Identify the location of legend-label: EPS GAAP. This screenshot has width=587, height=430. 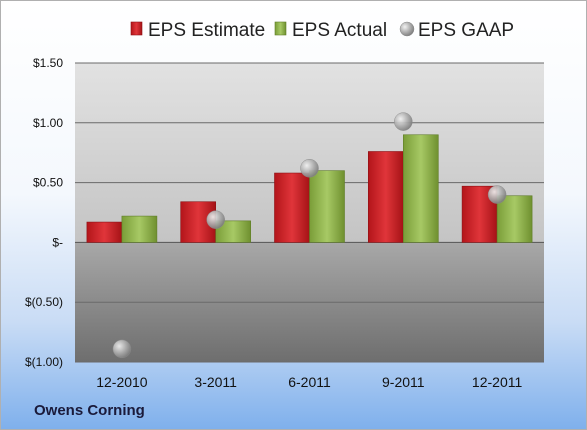
(466, 30).